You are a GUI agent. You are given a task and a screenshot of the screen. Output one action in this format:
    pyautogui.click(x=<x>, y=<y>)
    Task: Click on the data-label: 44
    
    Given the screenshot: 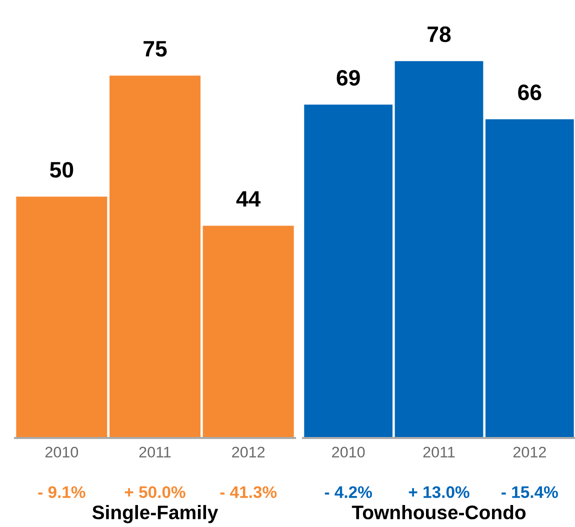 What is the action you would take?
    pyautogui.click(x=248, y=199)
    